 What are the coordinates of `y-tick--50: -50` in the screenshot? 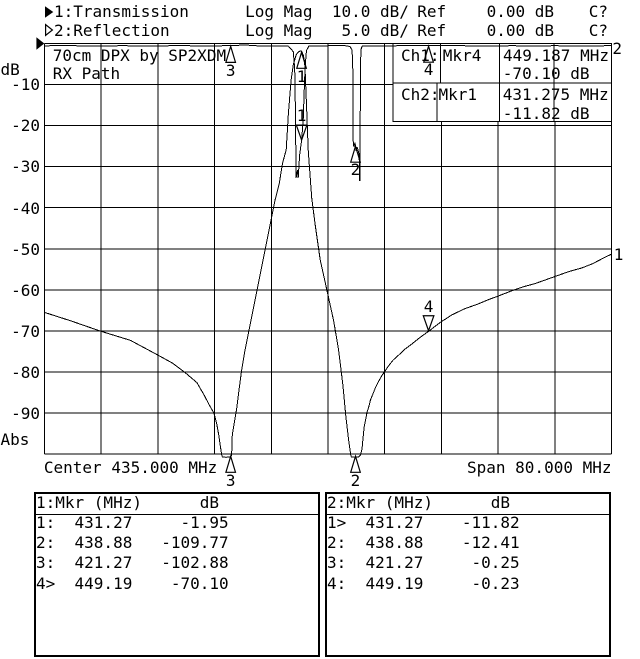 It's located at (25, 249).